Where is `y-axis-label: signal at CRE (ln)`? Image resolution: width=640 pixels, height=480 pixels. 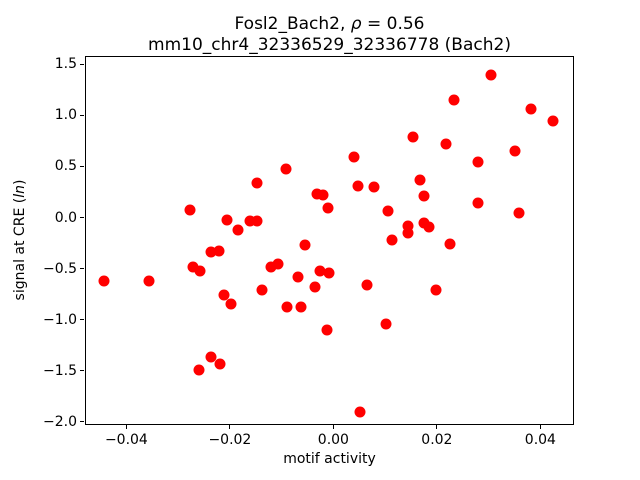
y-axis-label: signal at CRE (ln) is located at coordinates (20, 240).